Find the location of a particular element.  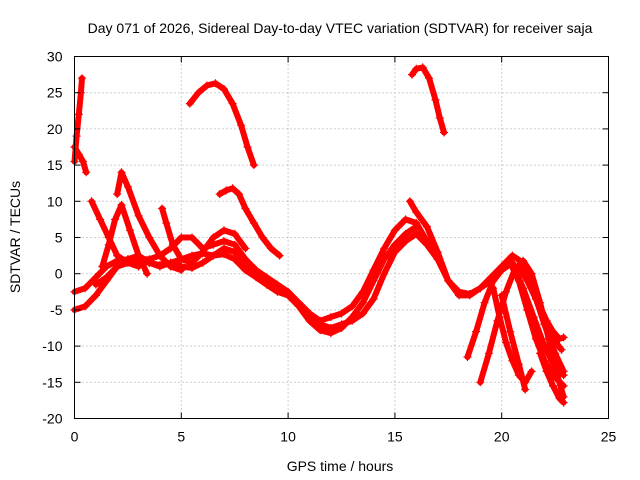

x-tick-label: 20 is located at coordinates (502, 437).